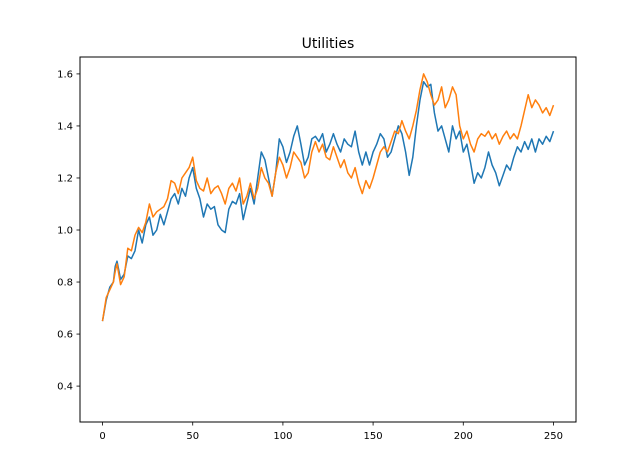 This screenshot has width=640, height=472. I want to click on y-axis: 0.4 0.6 0.8 1.0 1.2 1.4 1.6, so click(68, 231).